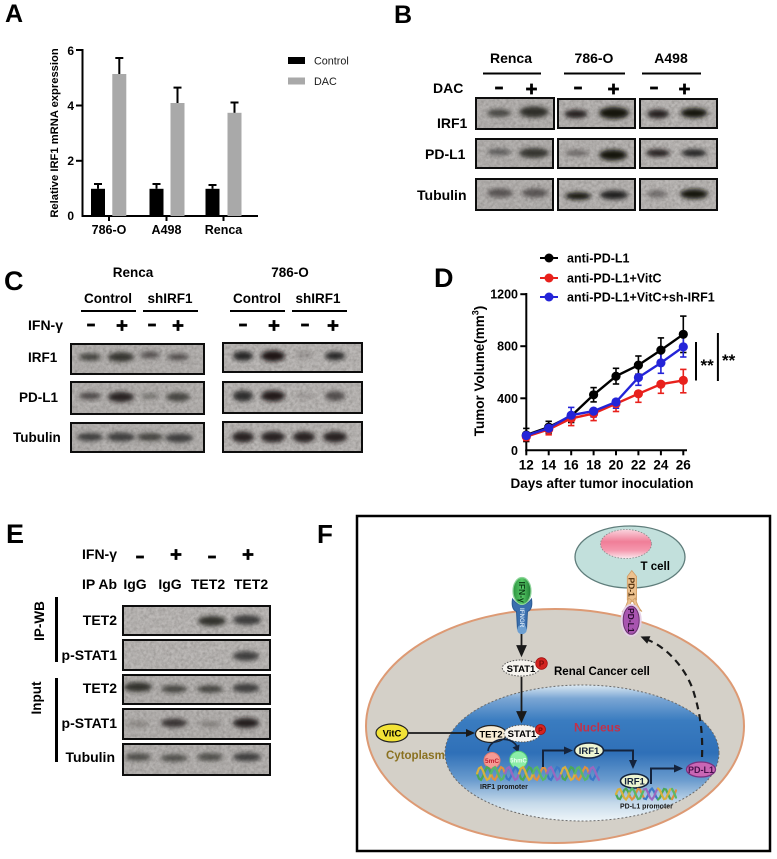 The image size is (777, 859). What do you see at coordinates (70, 161) in the screenshot?
I see `svg-text: 2` at bounding box center [70, 161].